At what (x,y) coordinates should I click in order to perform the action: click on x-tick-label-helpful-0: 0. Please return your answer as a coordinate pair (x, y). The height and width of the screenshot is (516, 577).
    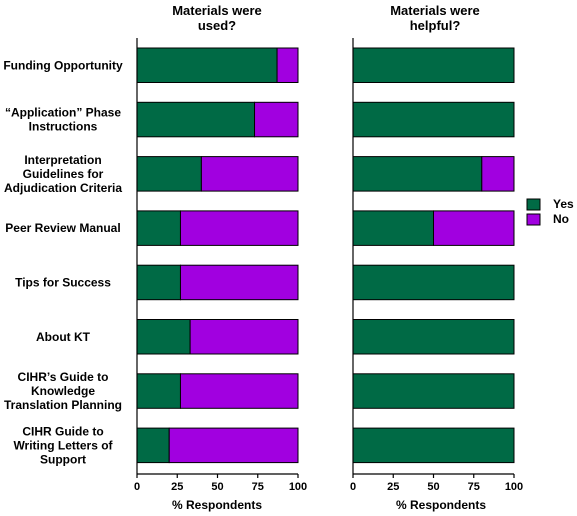
    Looking at the image, I should click on (353, 487).